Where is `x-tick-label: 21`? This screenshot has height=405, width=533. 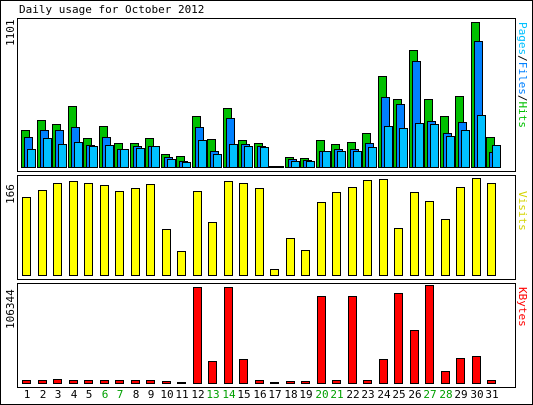
x-tick-label: 21 is located at coordinates (337, 394).